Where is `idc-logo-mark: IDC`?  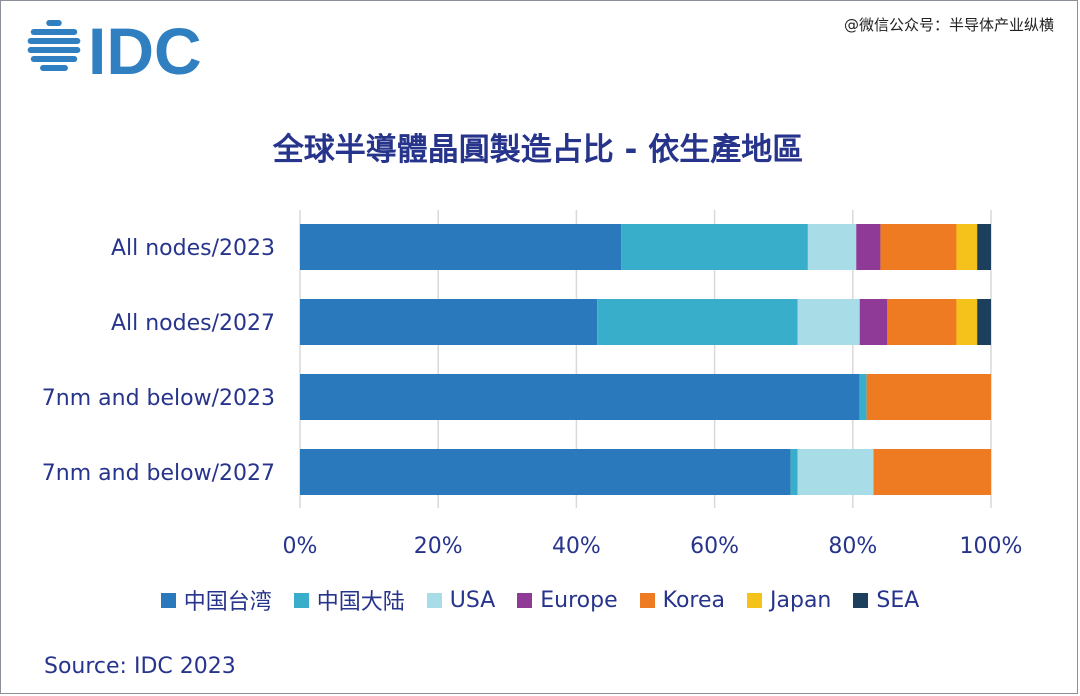
idc-logo-mark: IDC is located at coordinates (114, 51).